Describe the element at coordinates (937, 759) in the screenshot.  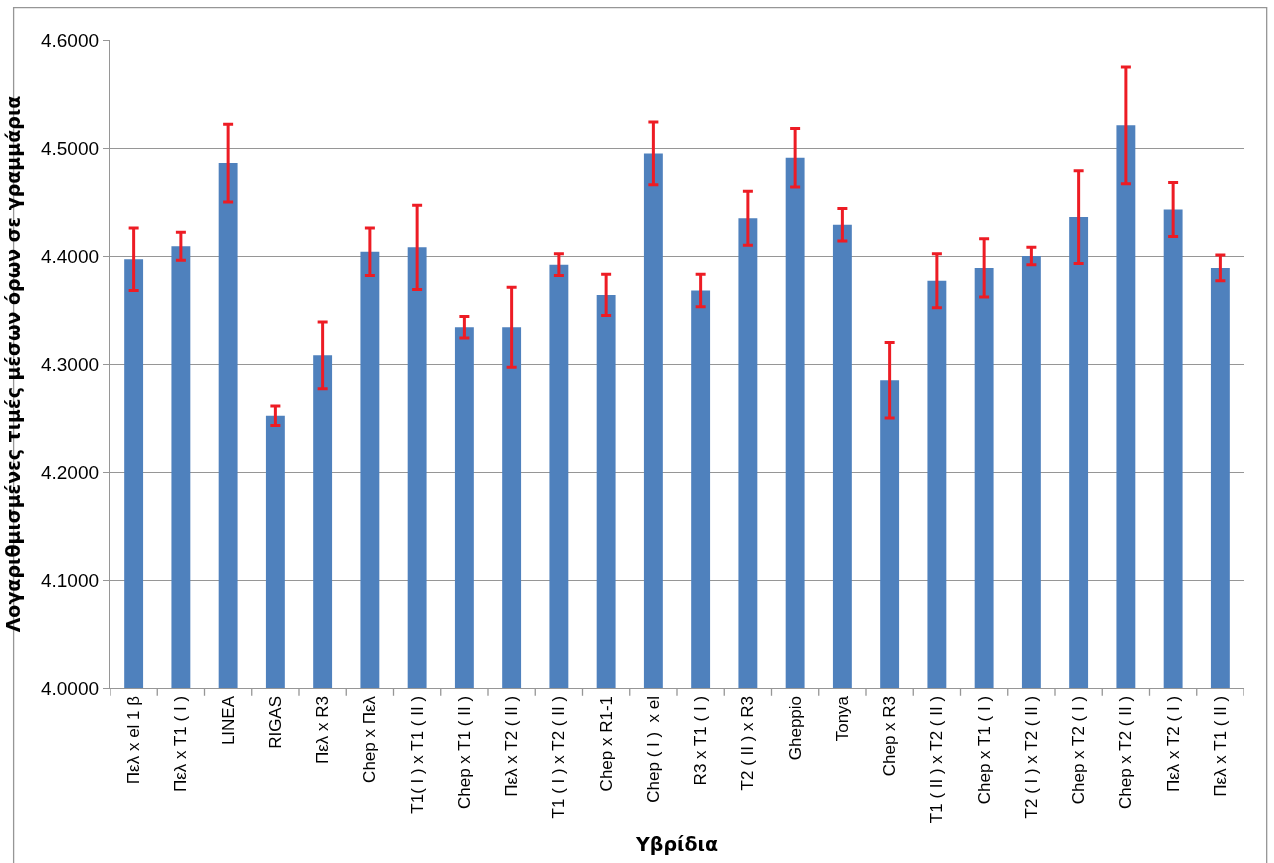
I see `x-tick-label: T1 ( II ) x T2 ( II )` at that location.